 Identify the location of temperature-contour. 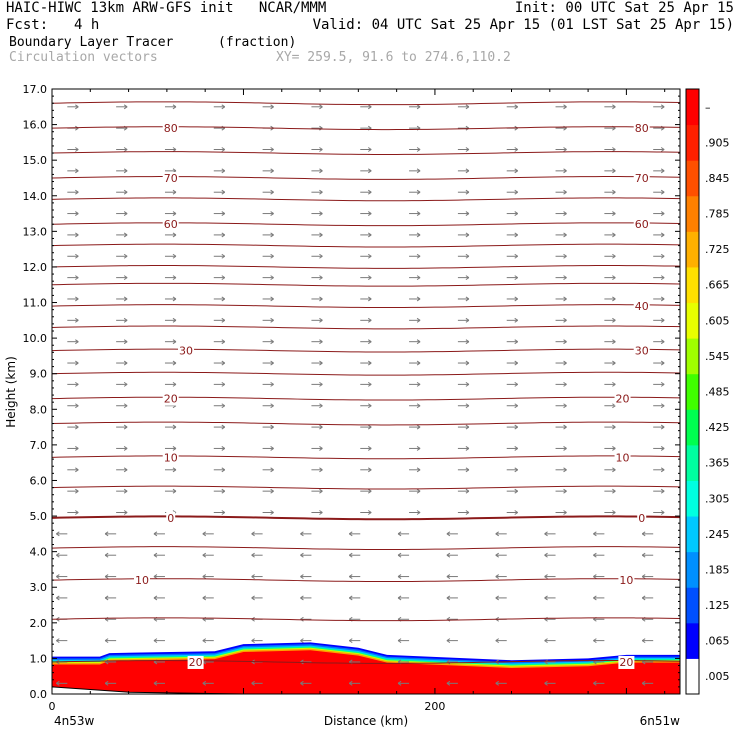
(366, 103).